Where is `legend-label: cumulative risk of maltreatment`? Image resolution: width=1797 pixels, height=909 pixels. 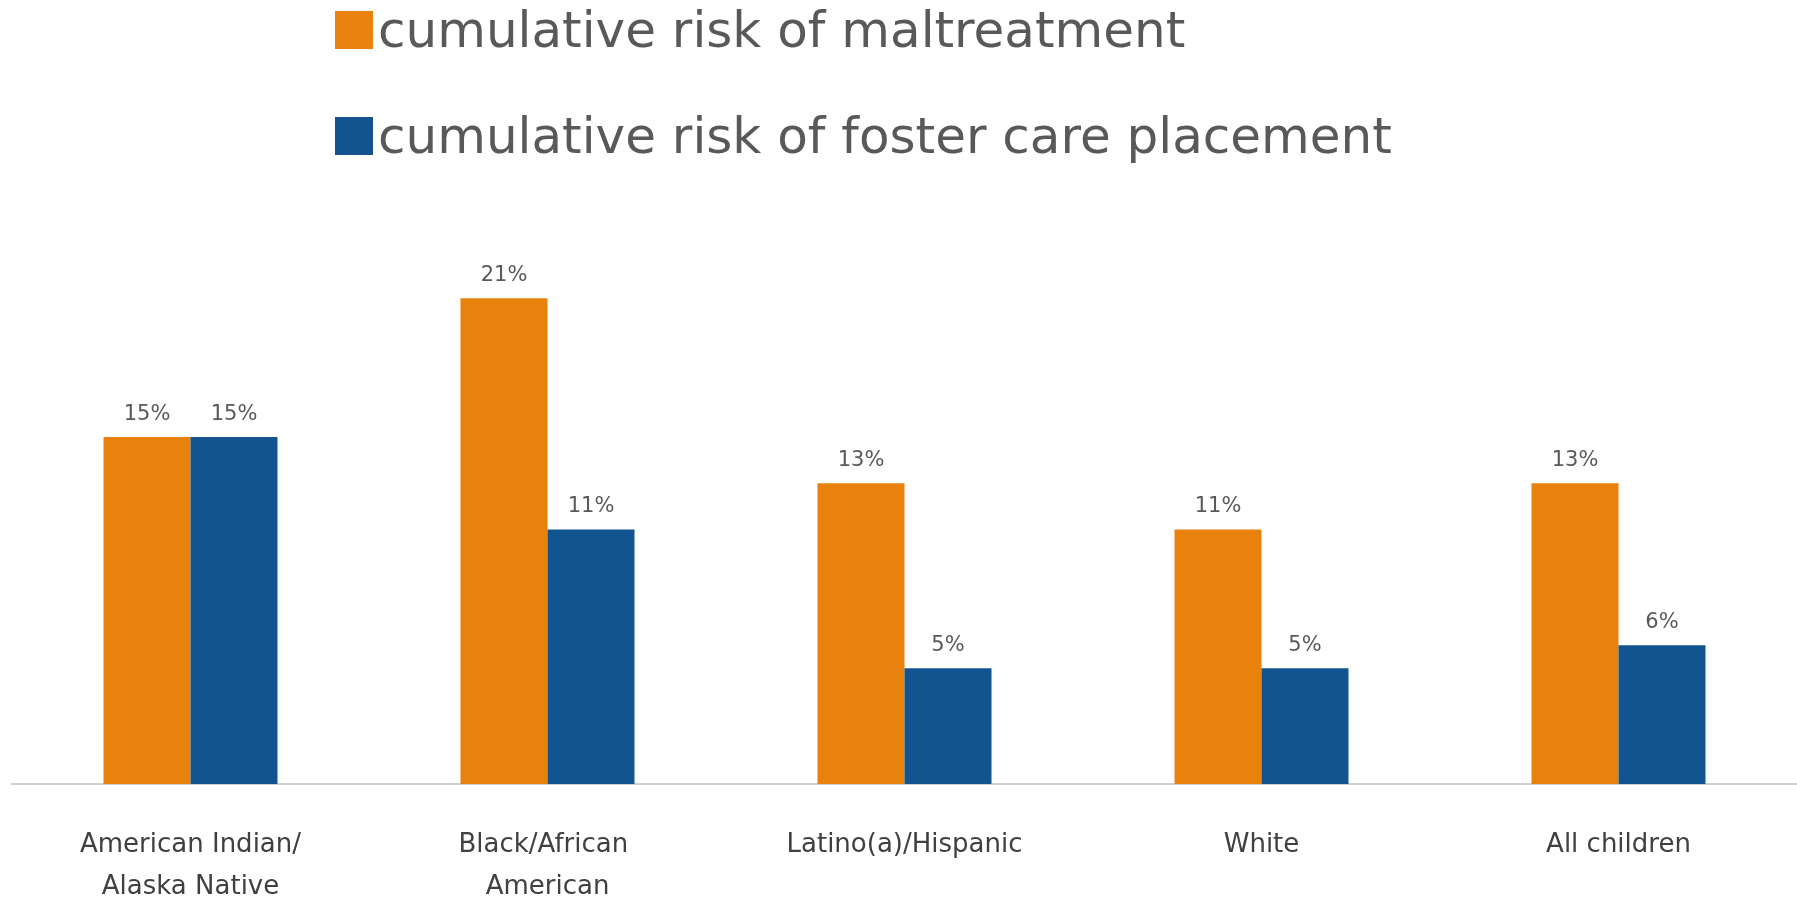
legend-label: cumulative risk of maltreatment is located at coordinates (782, 30).